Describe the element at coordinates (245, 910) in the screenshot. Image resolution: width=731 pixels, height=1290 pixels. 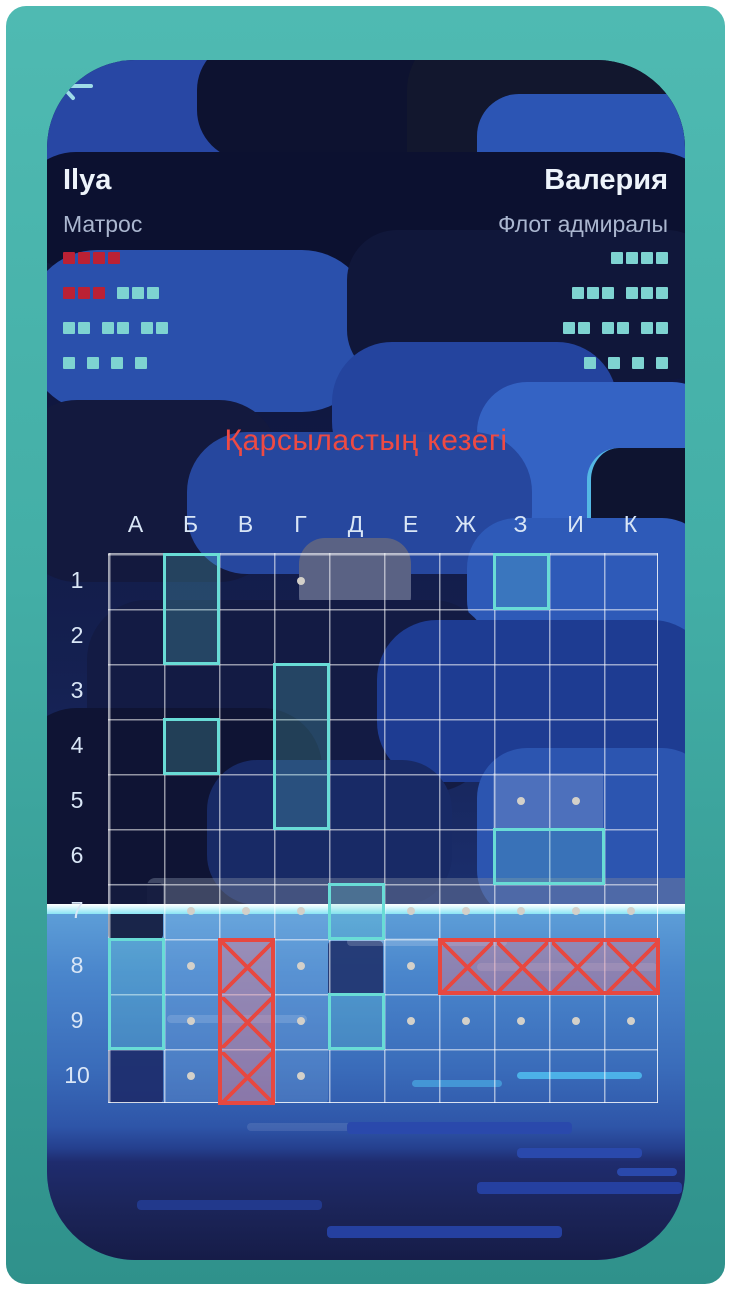
I see `miss-marker-В7` at that location.